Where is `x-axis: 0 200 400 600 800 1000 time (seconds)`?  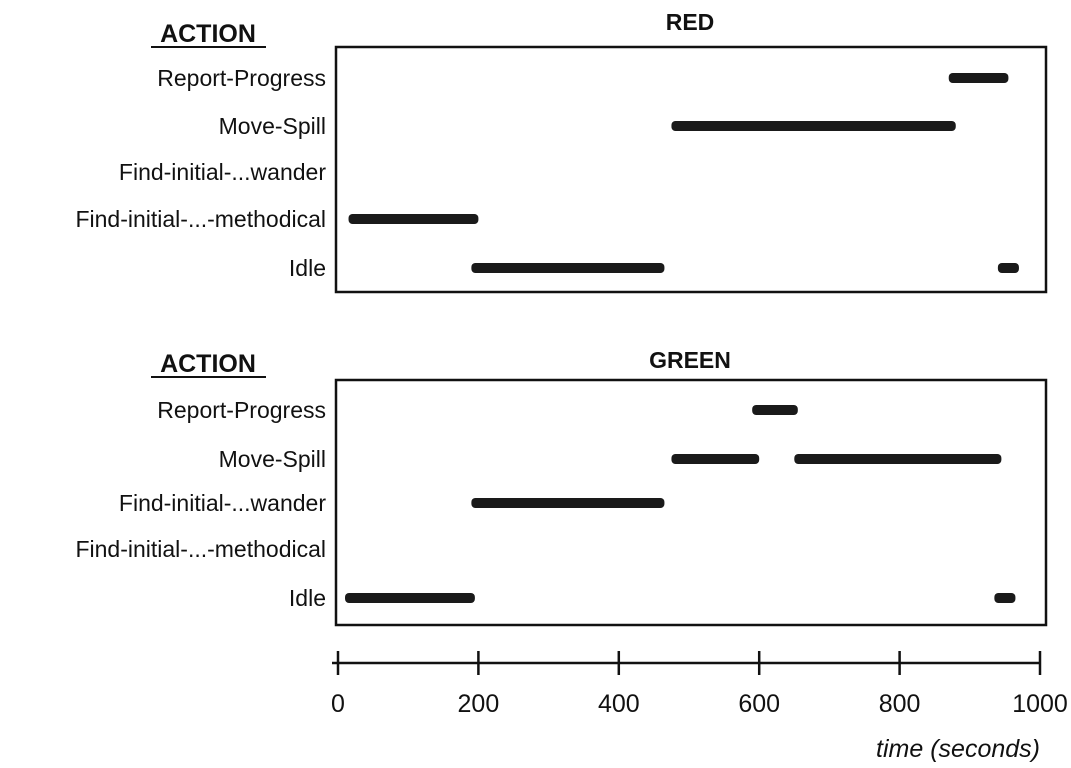
x-axis: 0 200 400 600 800 1000 time (seconds) is located at coordinates (699, 707).